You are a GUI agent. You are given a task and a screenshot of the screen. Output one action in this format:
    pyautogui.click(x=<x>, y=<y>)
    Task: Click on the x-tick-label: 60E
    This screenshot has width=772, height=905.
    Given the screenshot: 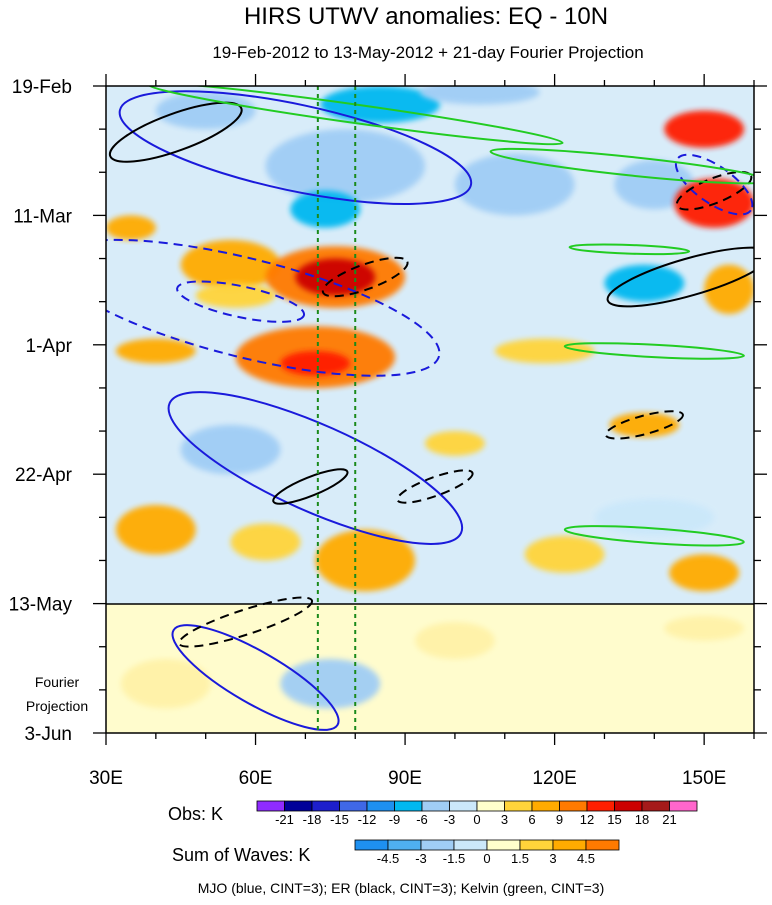 What is the action you would take?
    pyautogui.click(x=256, y=778)
    